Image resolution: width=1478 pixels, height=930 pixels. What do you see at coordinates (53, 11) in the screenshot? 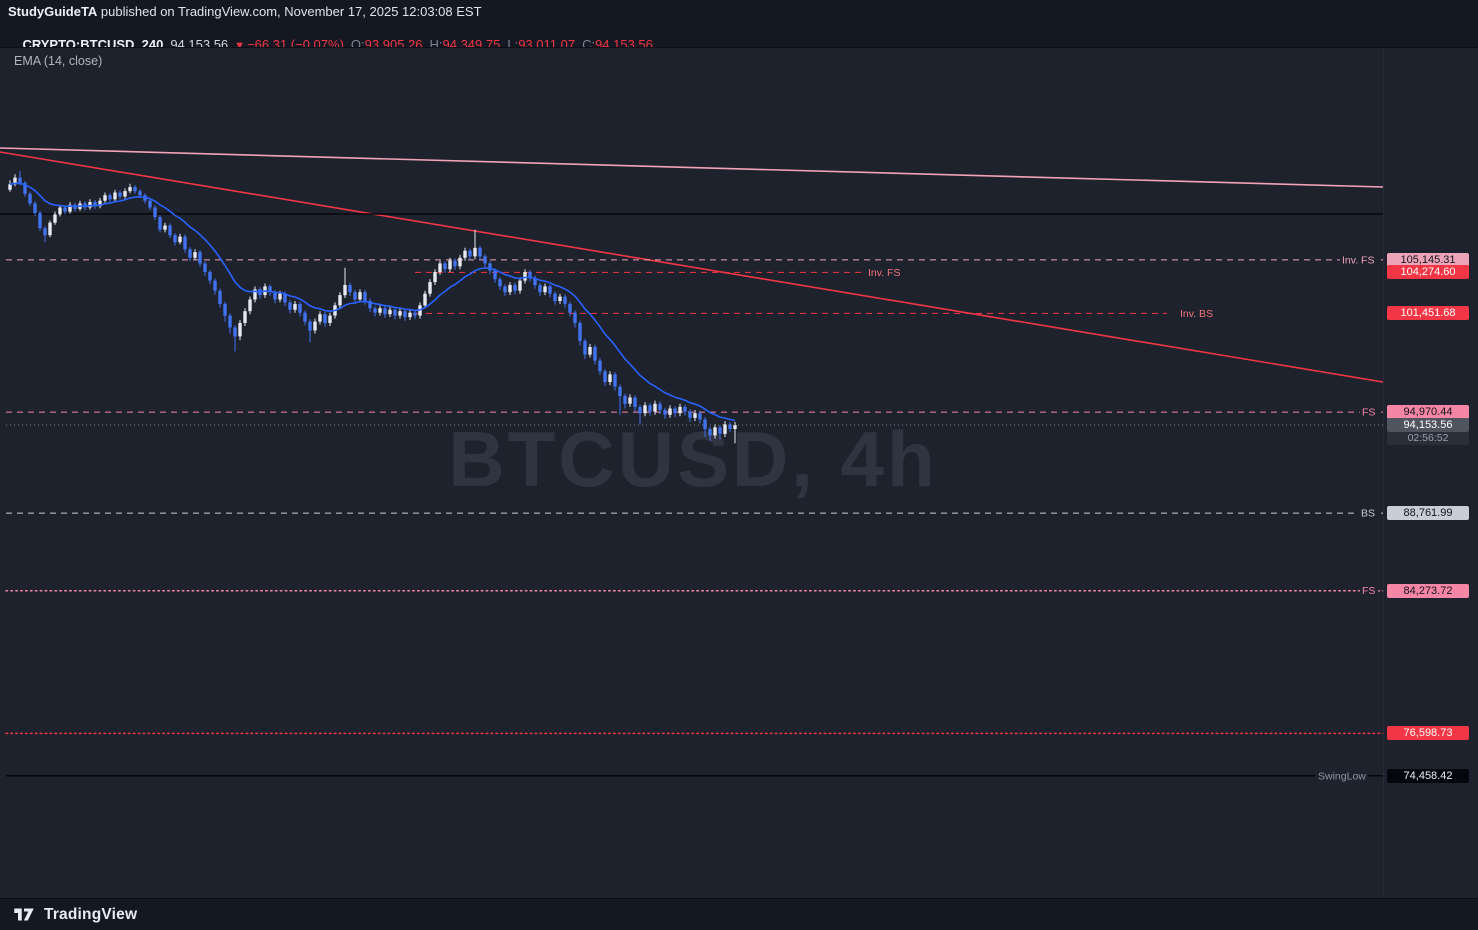
I see `author-name: StudyGuideTA` at bounding box center [53, 11].